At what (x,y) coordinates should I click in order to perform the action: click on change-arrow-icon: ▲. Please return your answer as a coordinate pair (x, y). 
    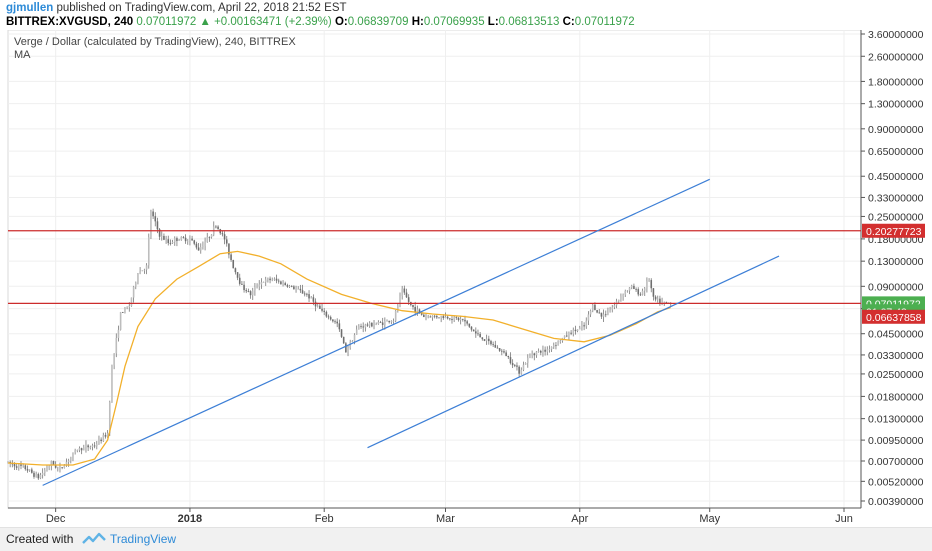
    Looking at the image, I should click on (205, 22).